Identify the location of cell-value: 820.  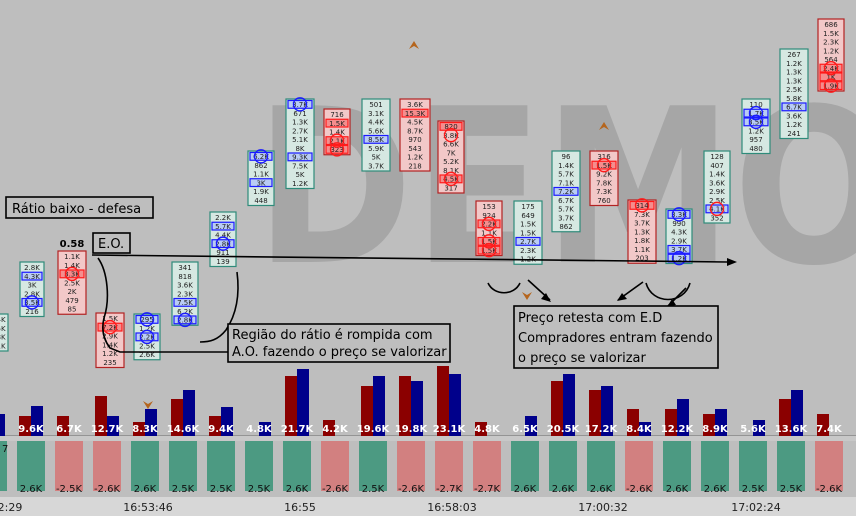
(450, 127).